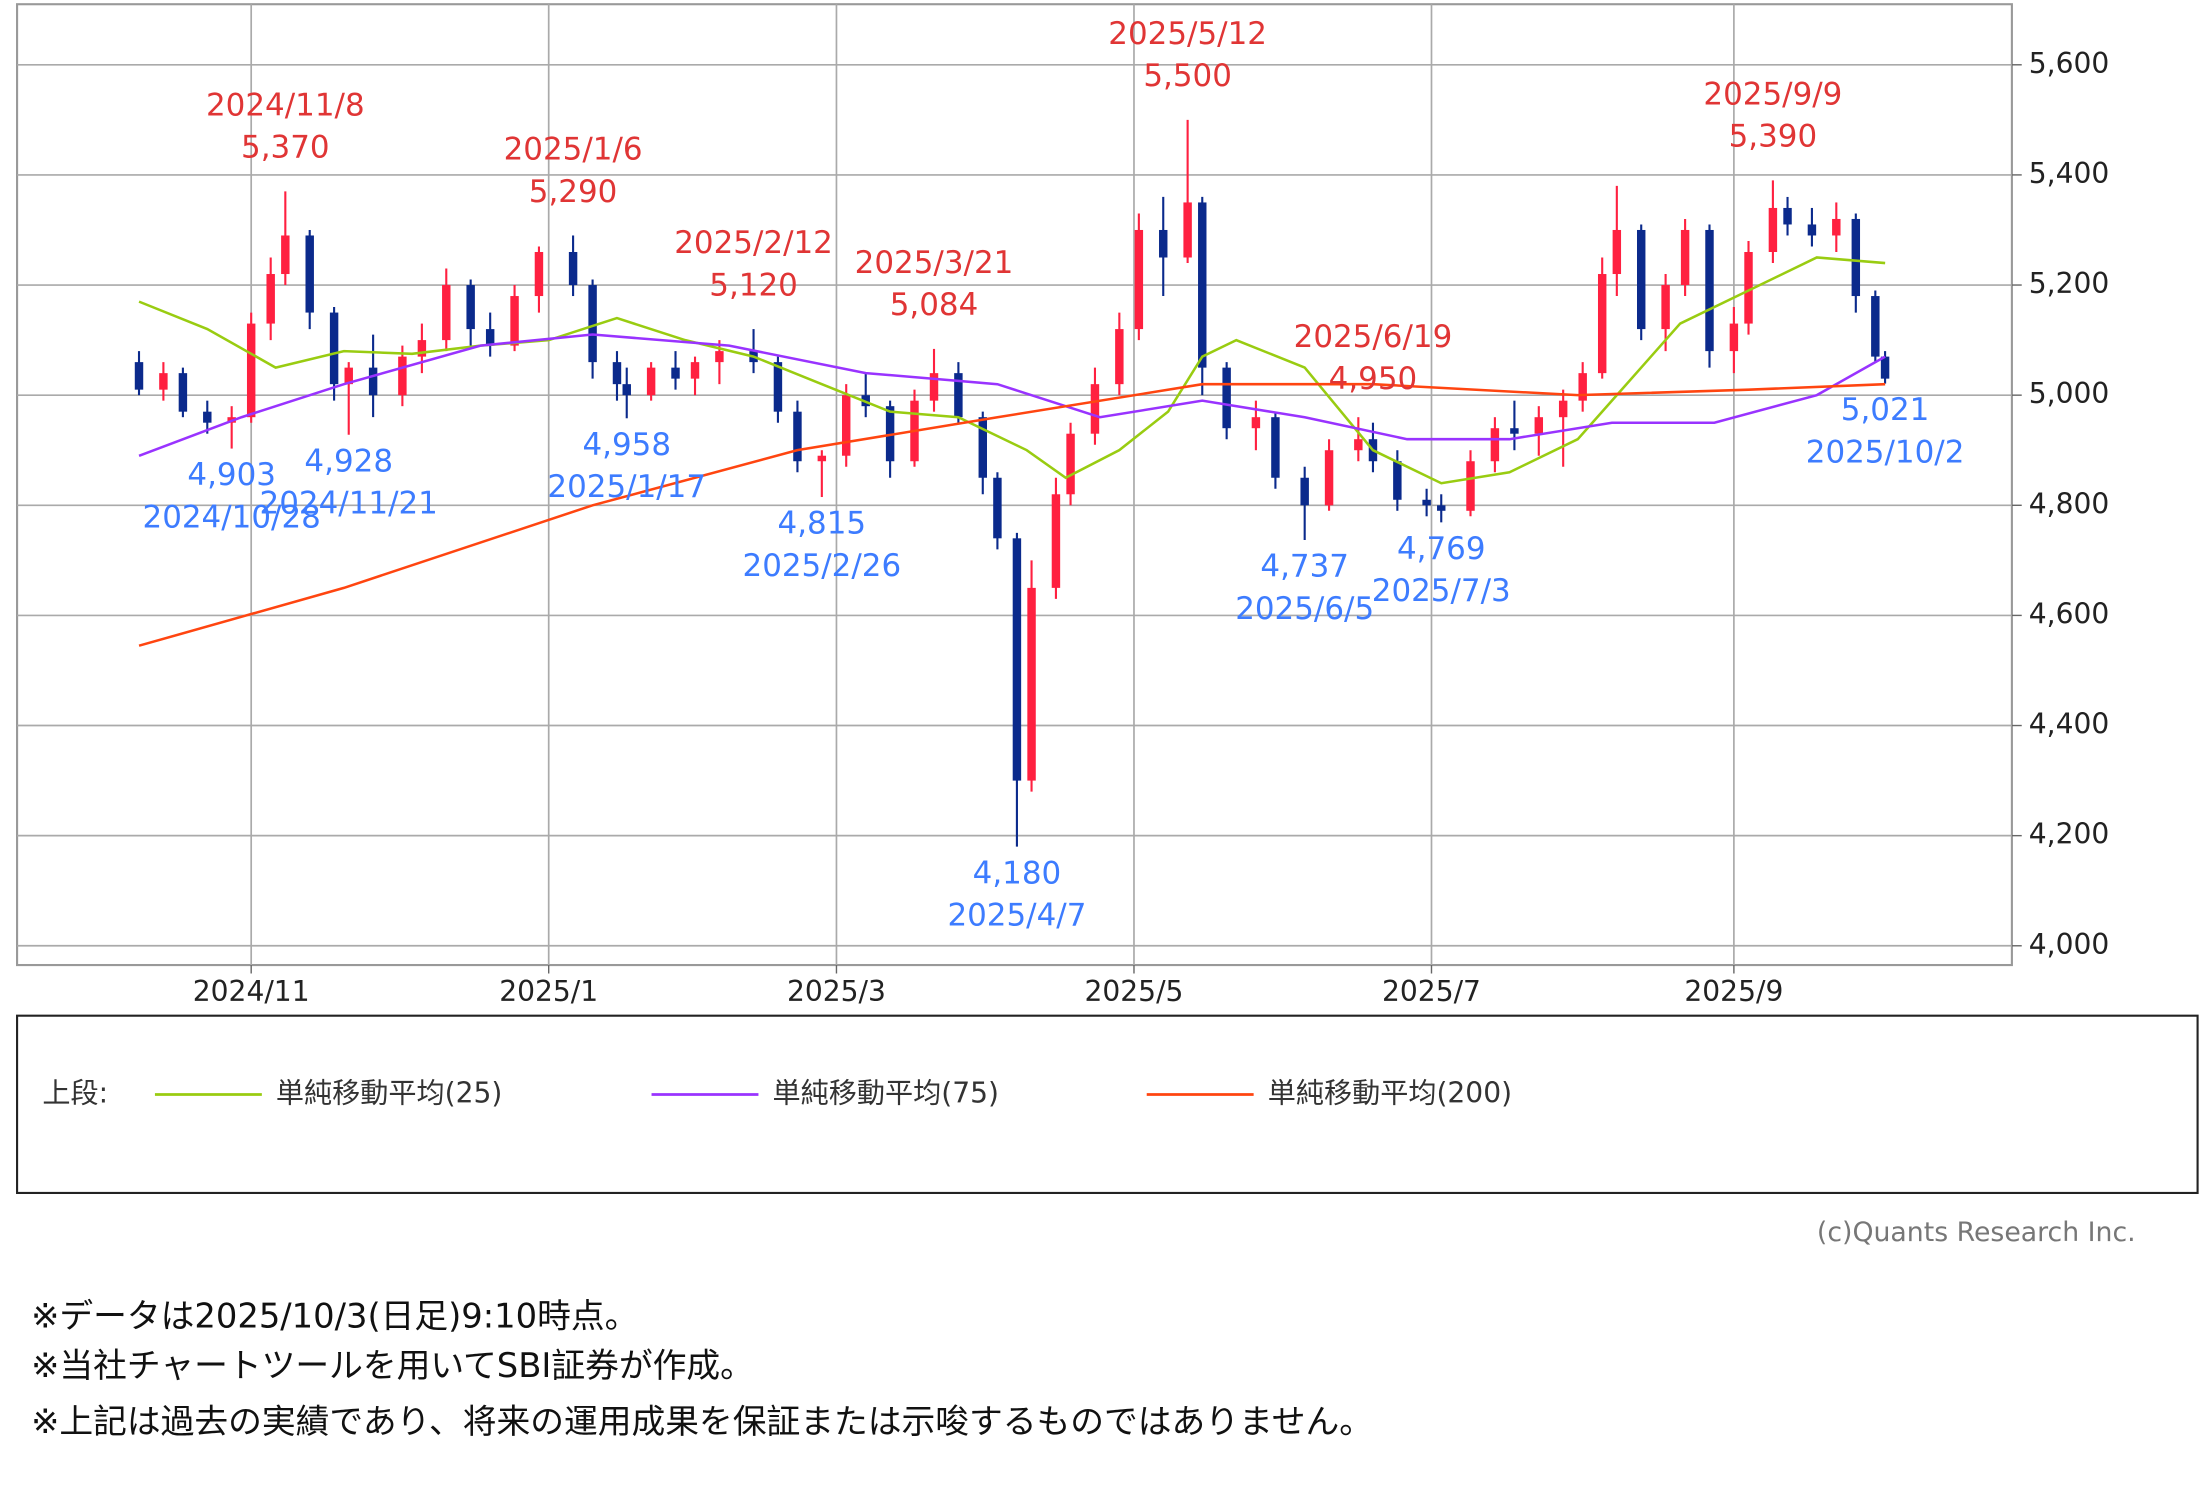 The width and height of the screenshot is (2202, 1494). What do you see at coordinates (1304, 567) in the screenshot?
I see `annotation-value: 4,737` at bounding box center [1304, 567].